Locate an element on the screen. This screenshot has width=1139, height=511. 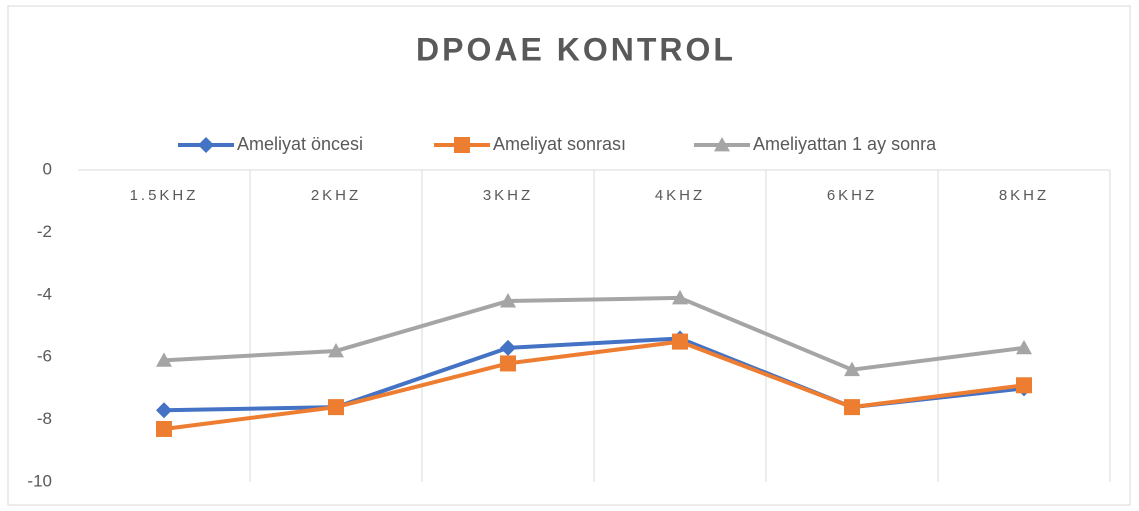
y-tick-label: -10 is located at coordinates (39, 480).